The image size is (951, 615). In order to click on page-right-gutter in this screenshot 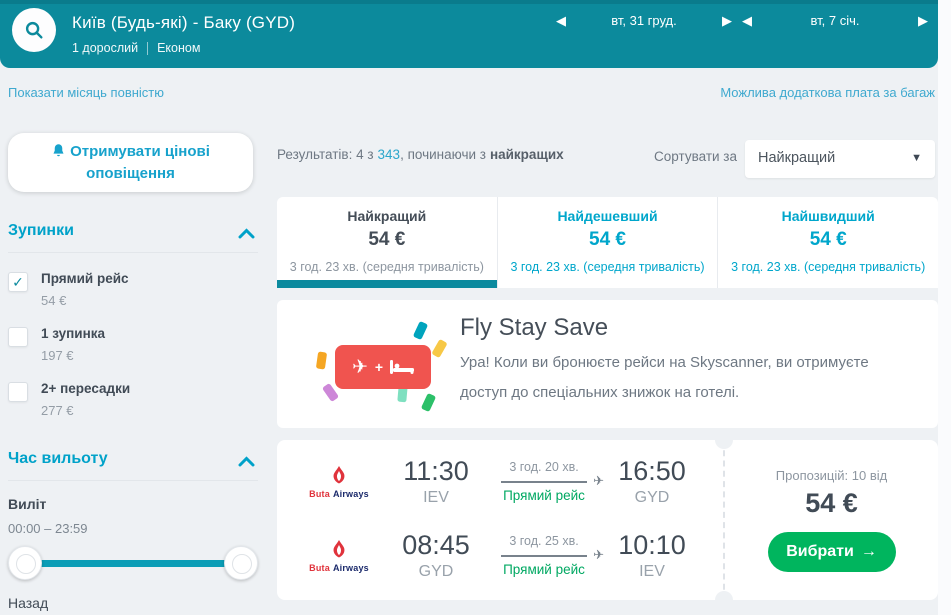, I will do `click(944, 307)`.